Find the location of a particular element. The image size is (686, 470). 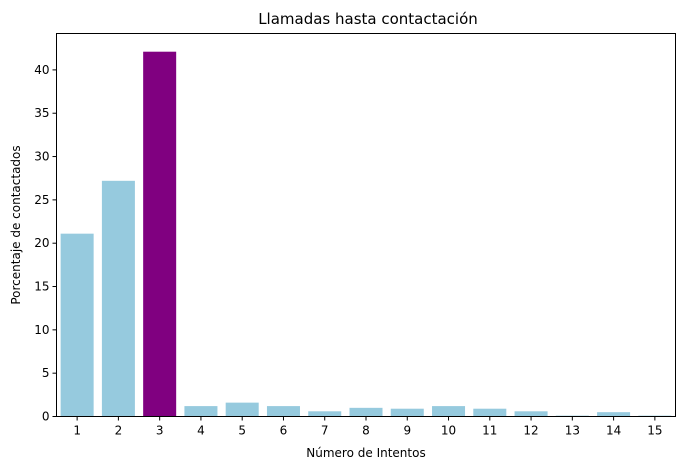

y-axis-ticks: 0 5 10 15 20 25 30 35 40 is located at coordinates (45, 243).